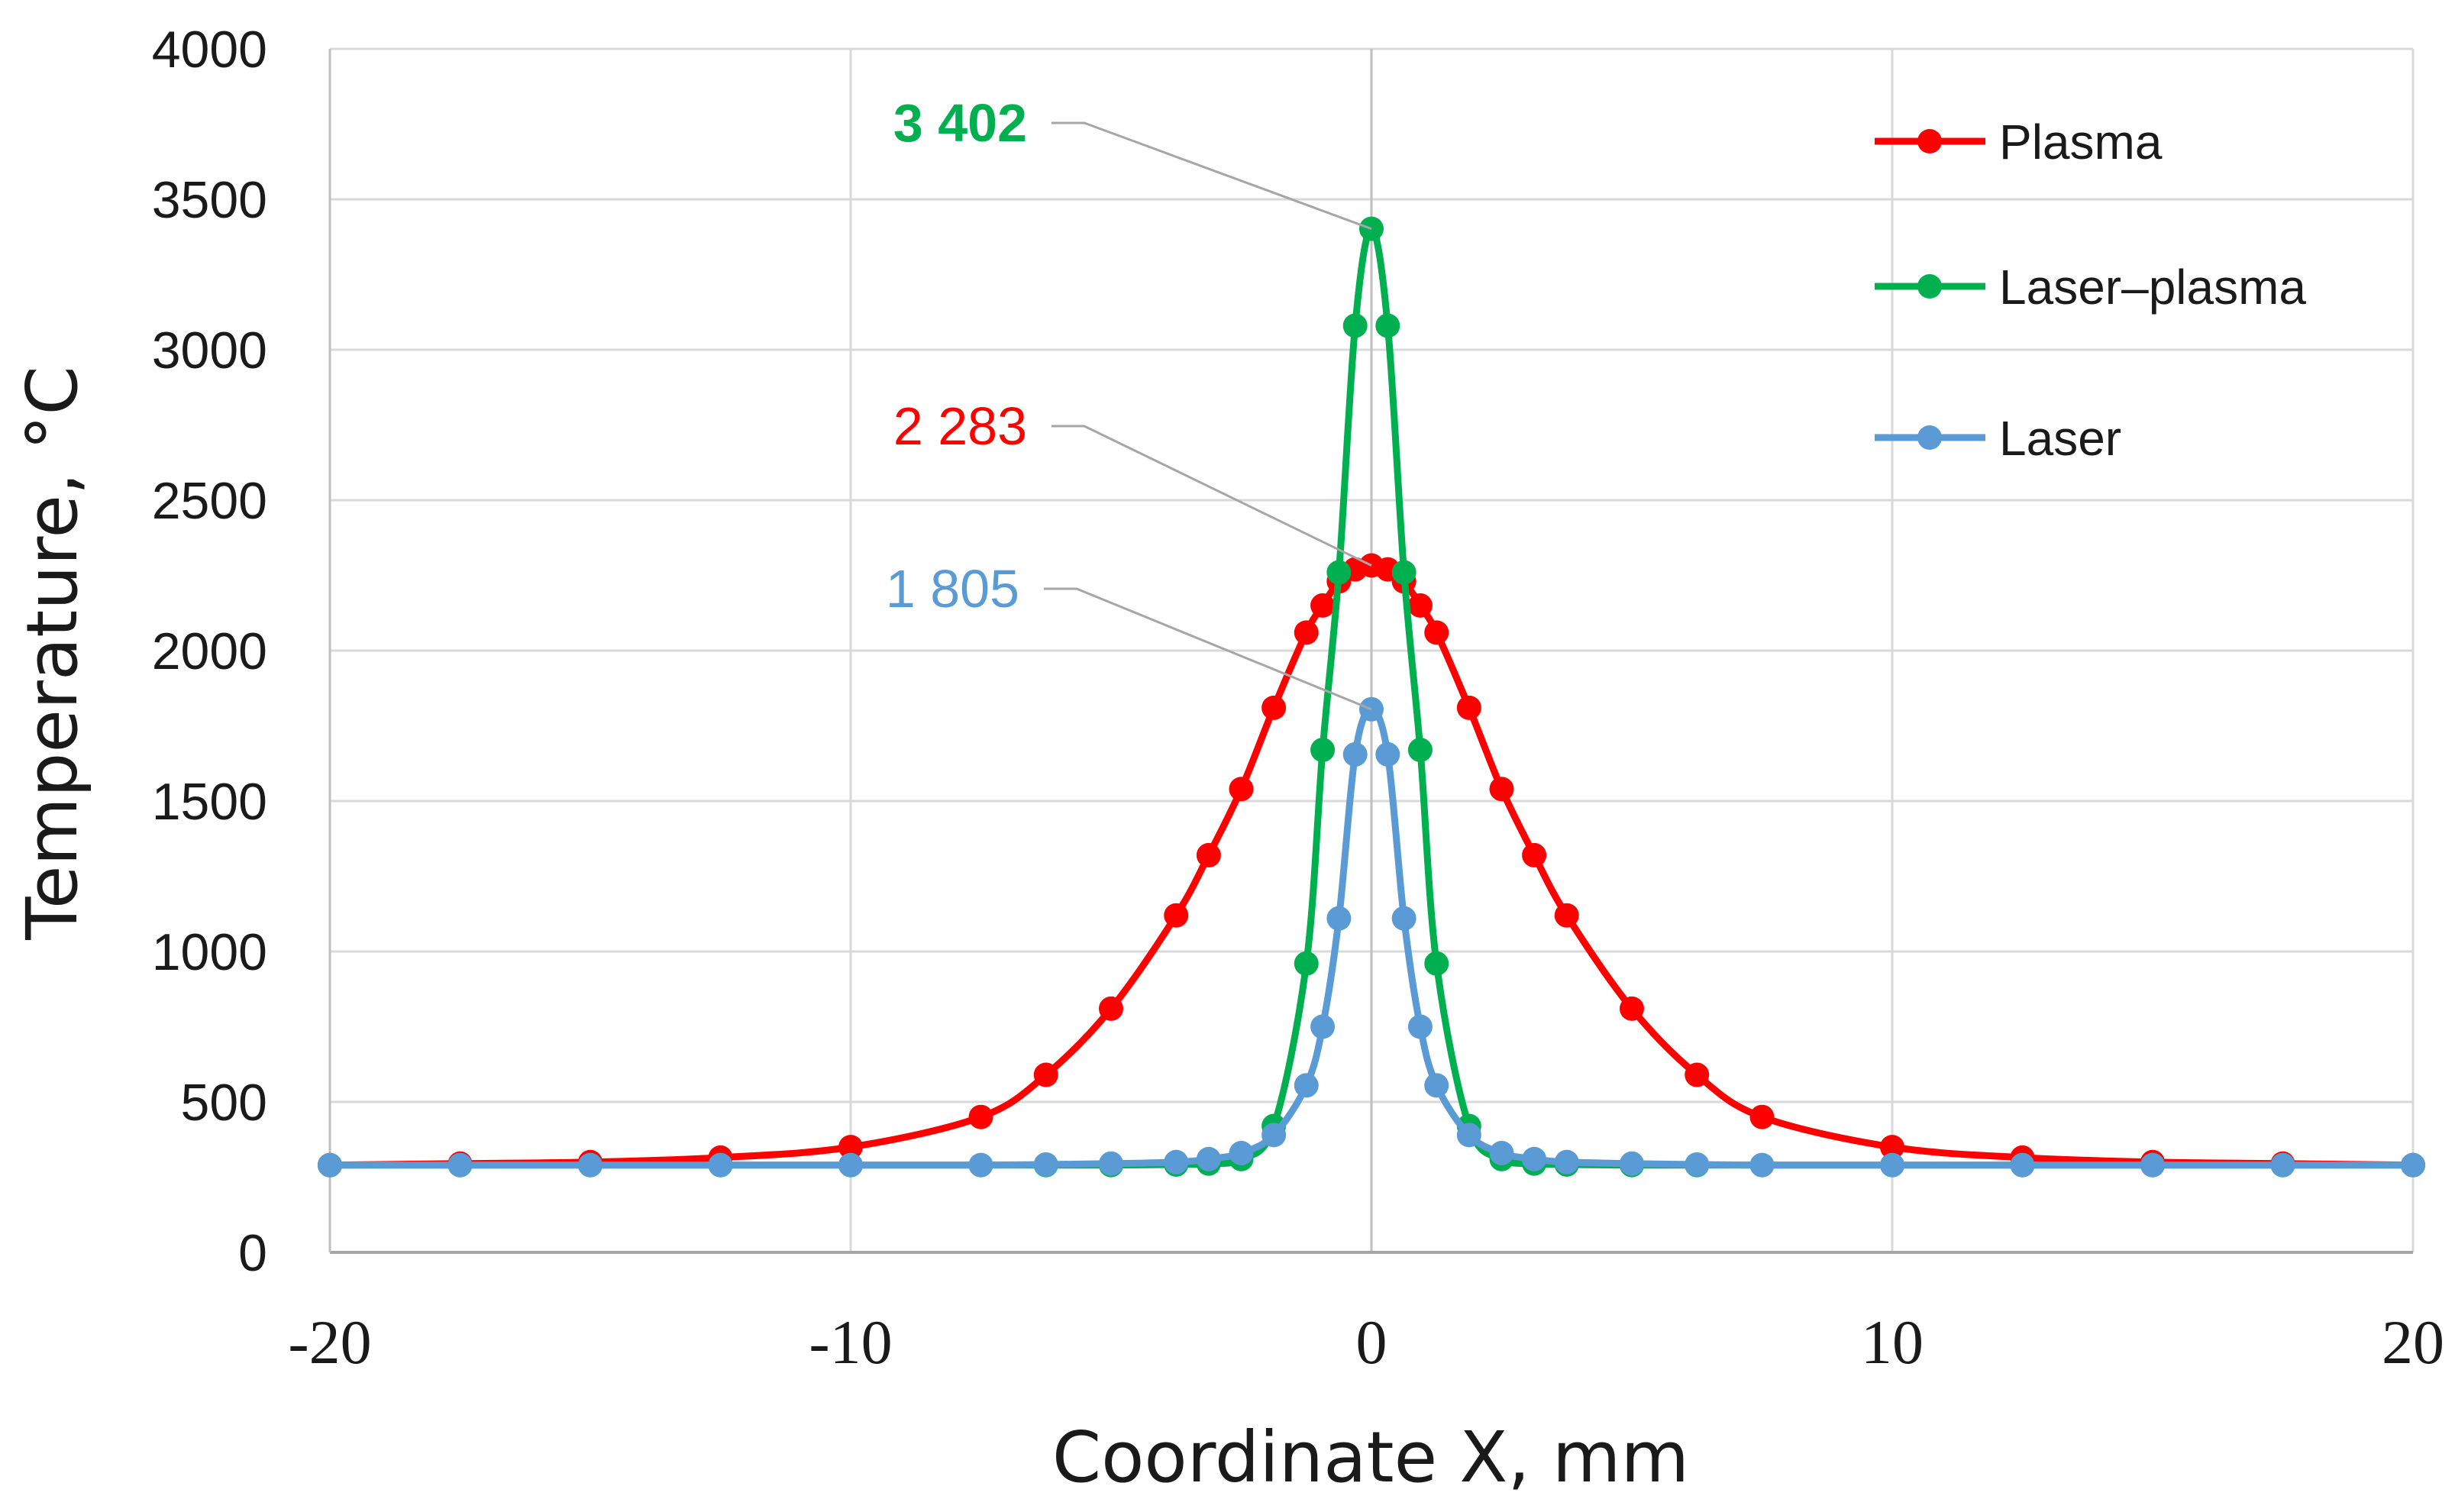 The width and height of the screenshot is (2455, 1512). I want to click on y-tick-label: 3000, so click(209, 350).